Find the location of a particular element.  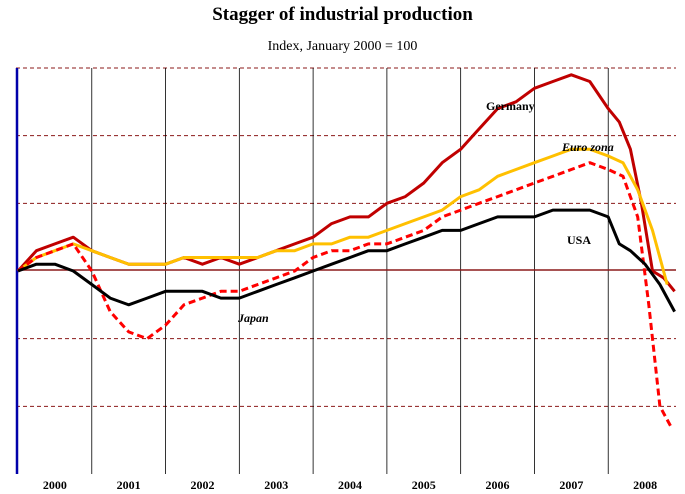

series-label-germany: Germany is located at coordinates (510, 106).